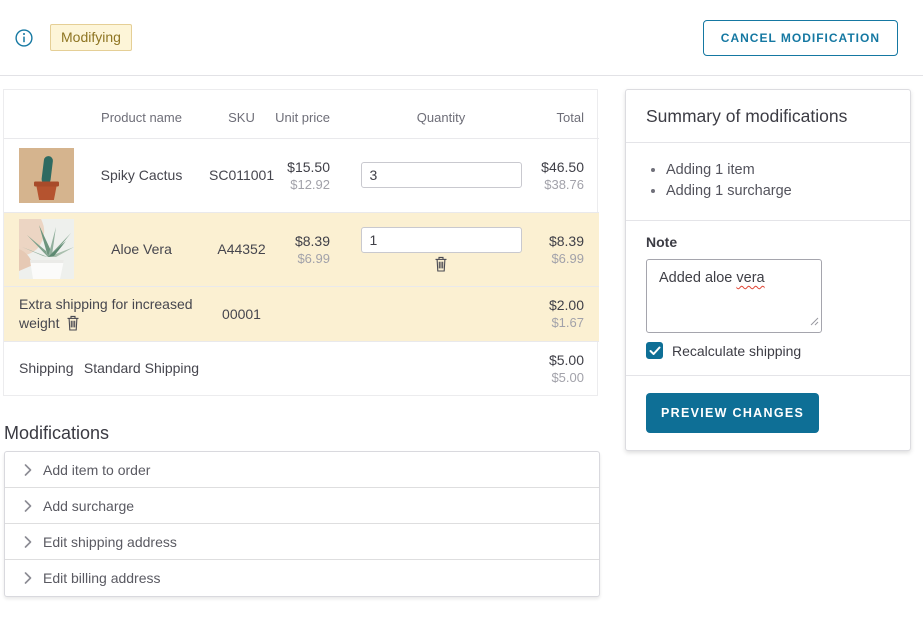  What do you see at coordinates (141, 175) in the screenshot?
I see `product-name: Spiky Cactus` at bounding box center [141, 175].